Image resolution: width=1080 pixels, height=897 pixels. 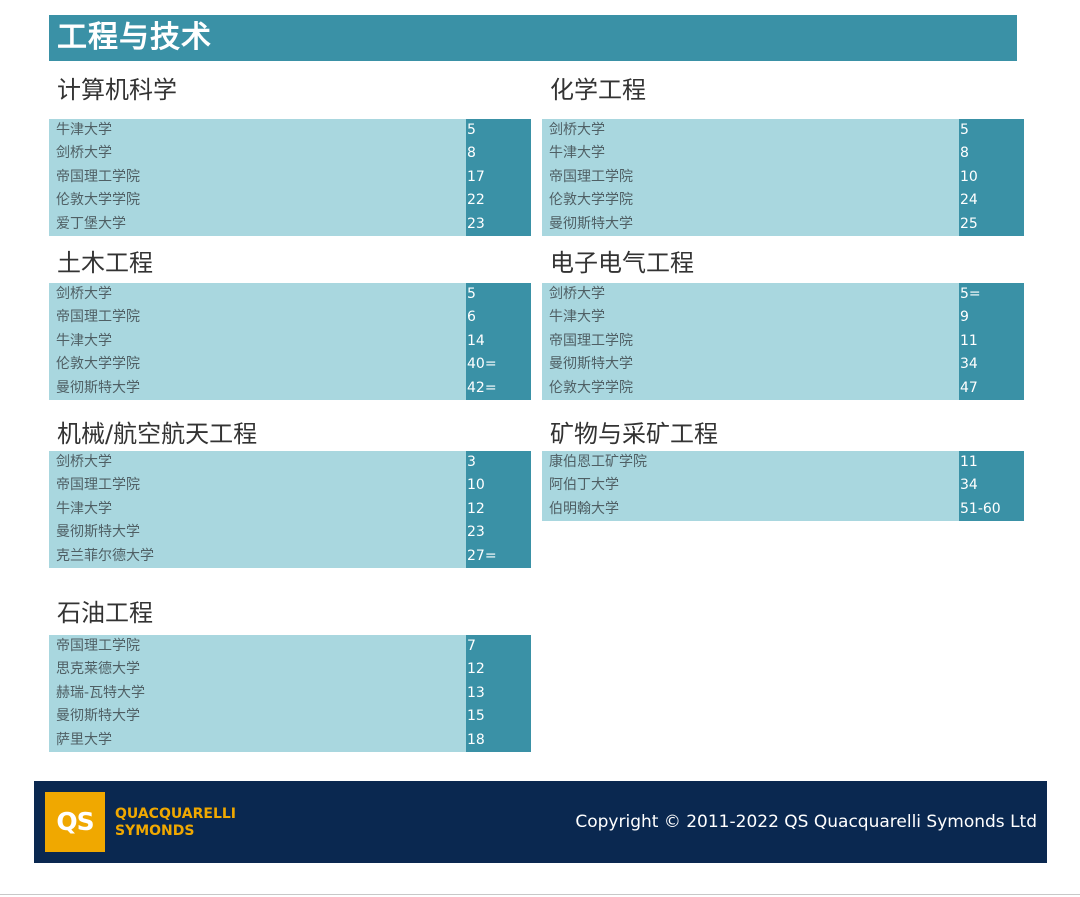 What do you see at coordinates (257, 556) in the screenshot?
I see `university-name: 克兰菲尔德大学` at bounding box center [257, 556].